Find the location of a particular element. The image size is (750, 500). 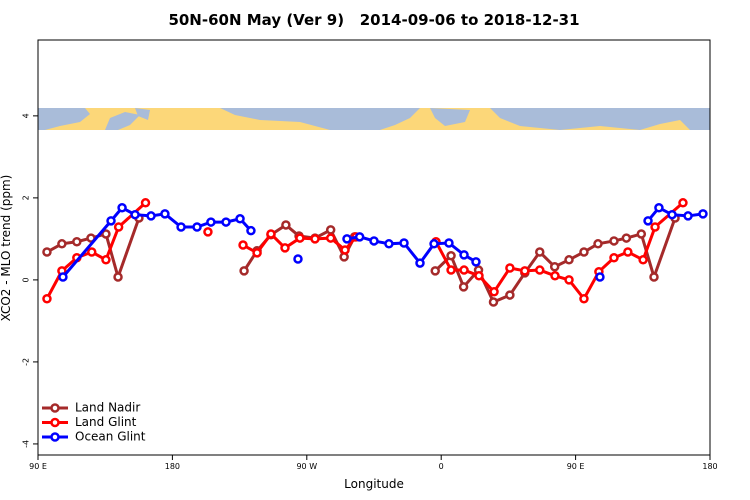

legend-label: Land Glint is located at coordinates (106, 422).